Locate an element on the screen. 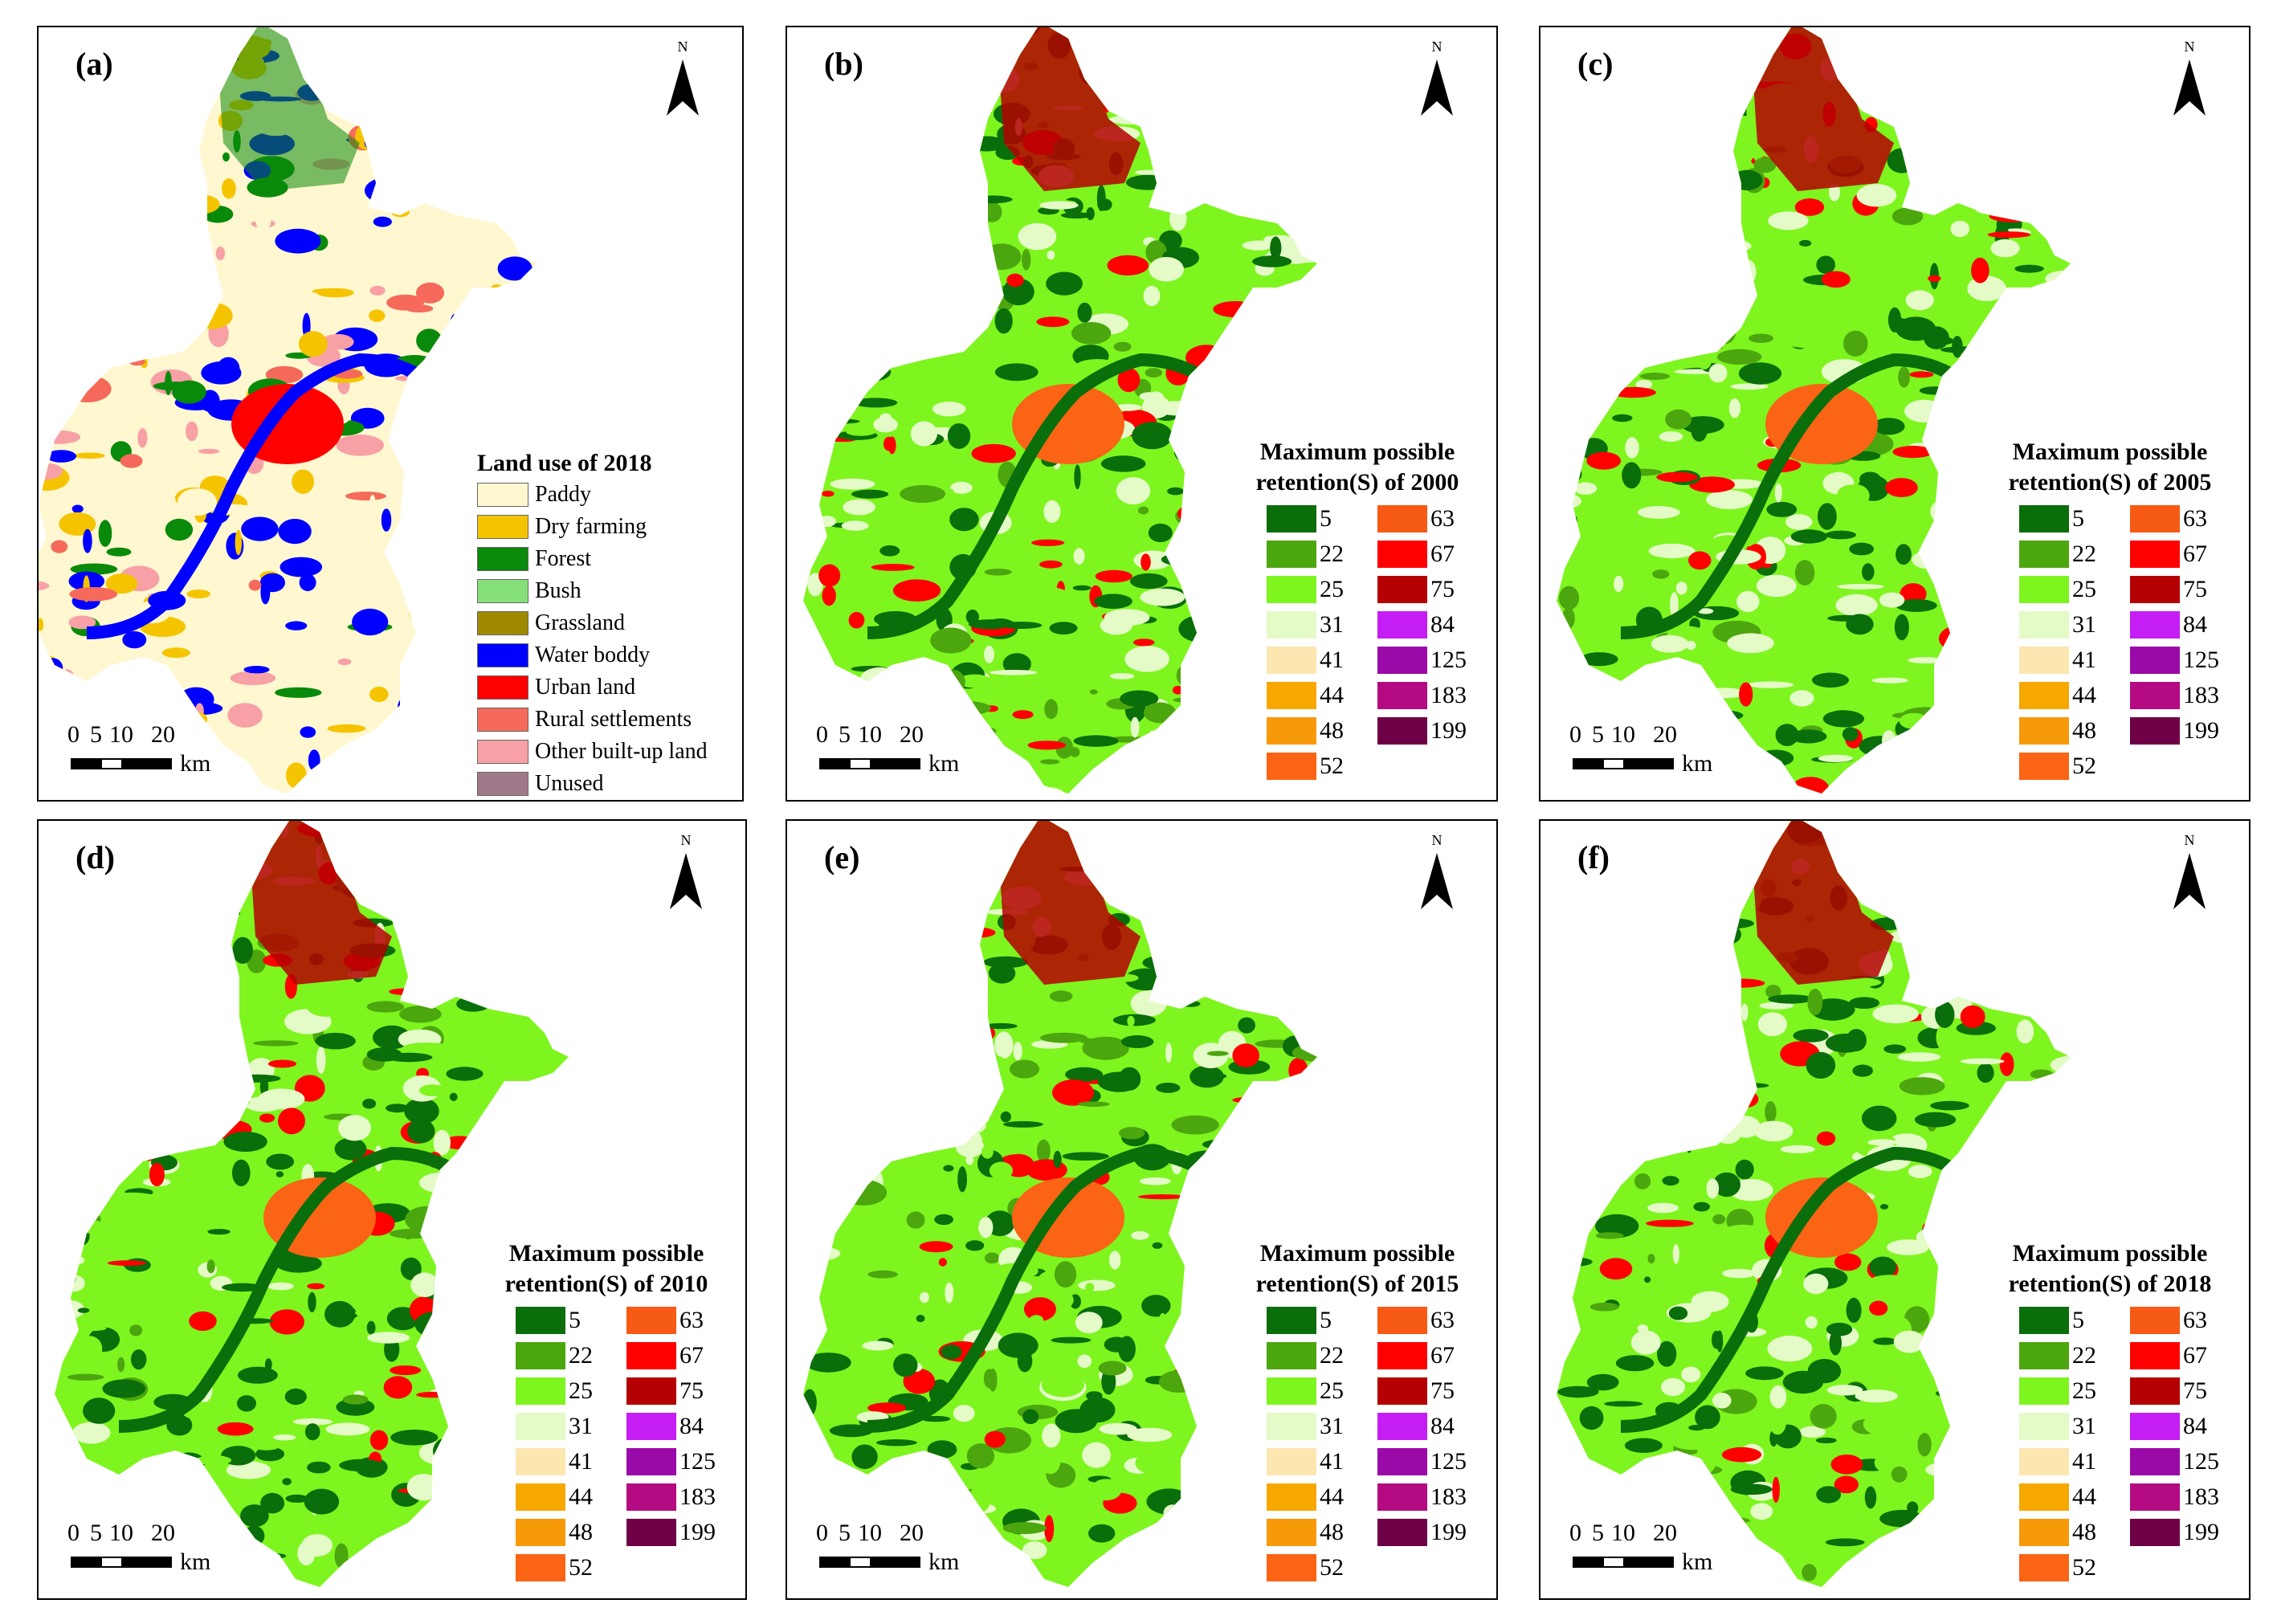 The image size is (2277, 1624). panel-label: (f) is located at coordinates (1593, 857).